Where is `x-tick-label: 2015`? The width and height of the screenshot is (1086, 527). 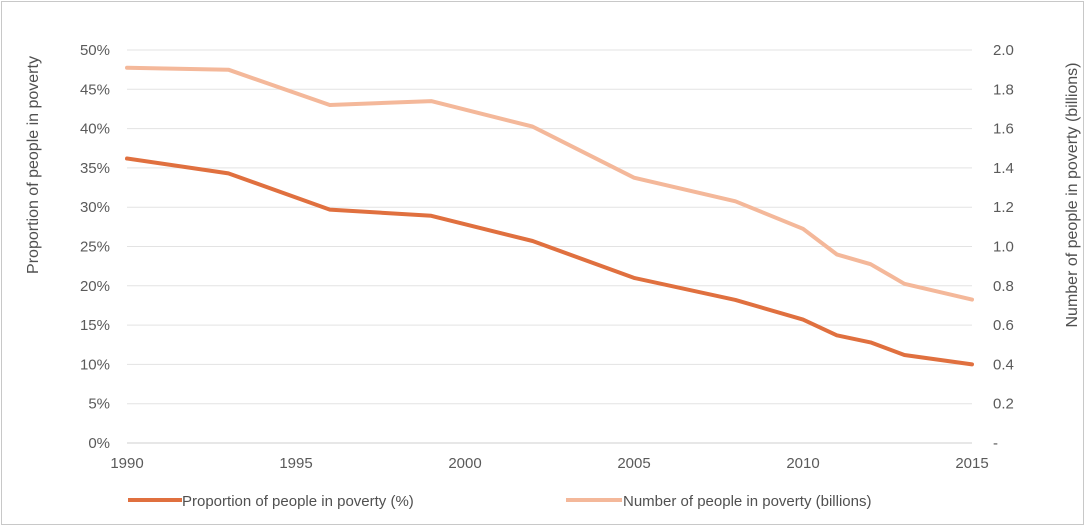
x-tick-label: 2015 is located at coordinates (971, 463).